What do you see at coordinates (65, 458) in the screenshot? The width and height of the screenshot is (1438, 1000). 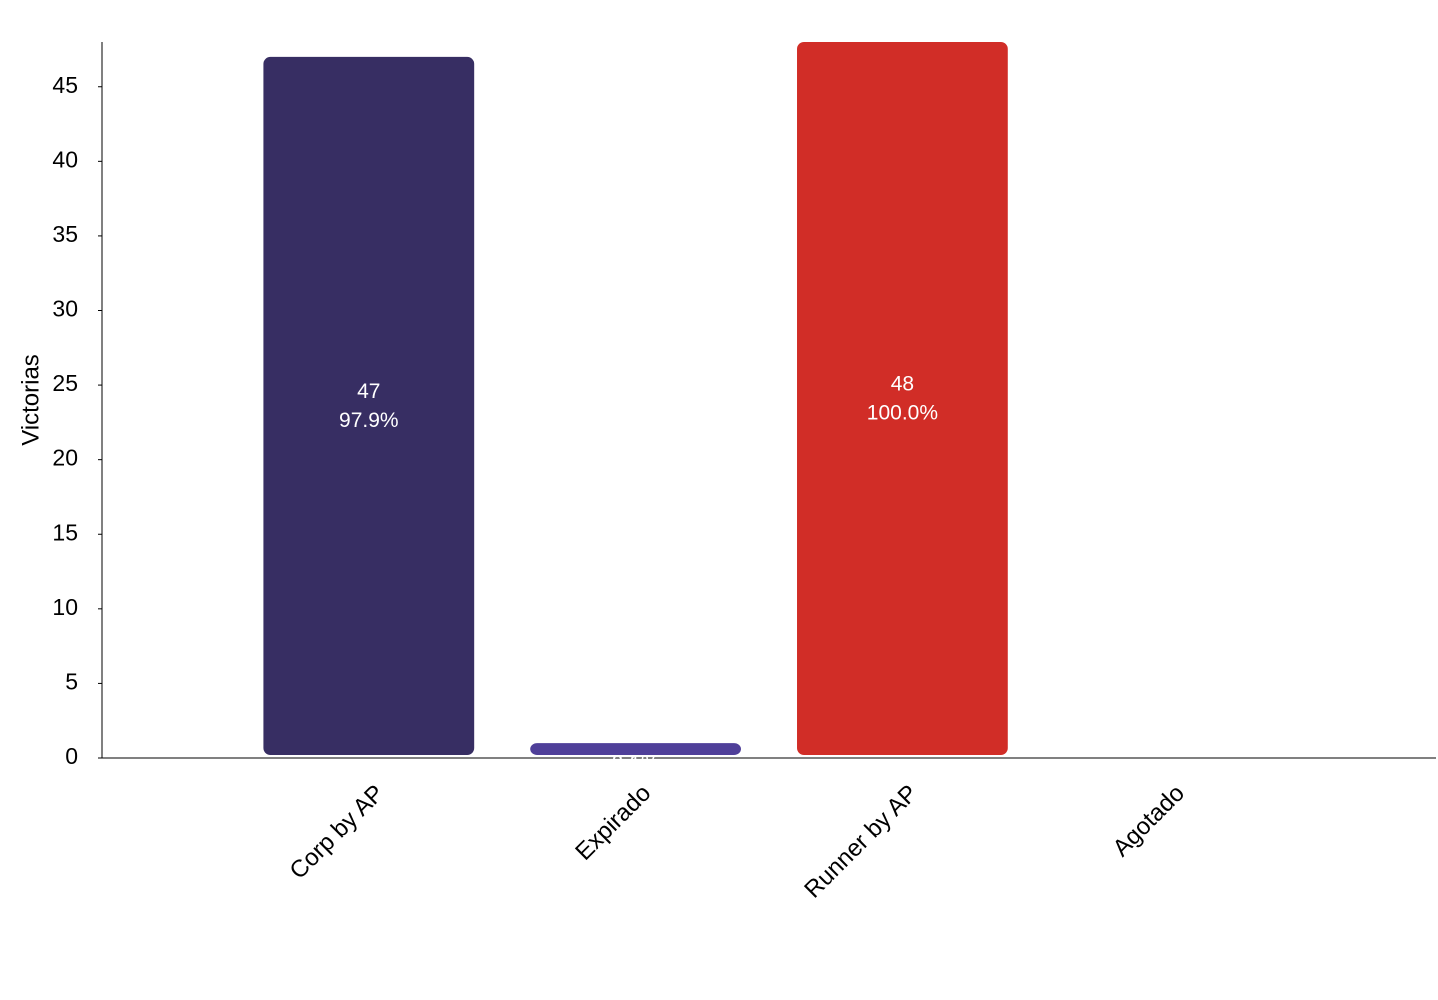 I see `y-tick-label: 20` at bounding box center [65, 458].